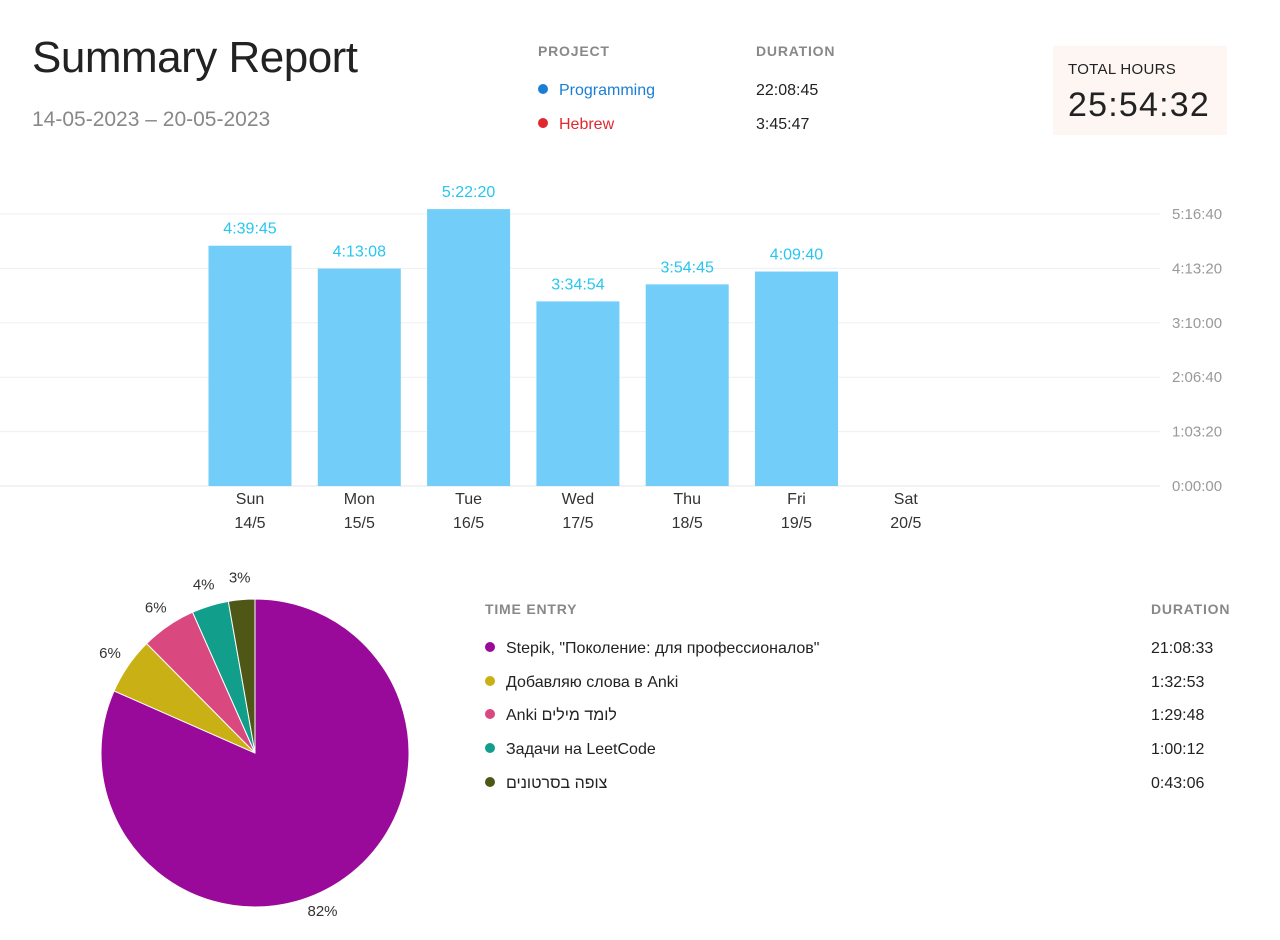 This screenshot has height=940, width=1280. What do you see at coordinates (249, 229) in the screenshot?
I see `bar-value-label: 4:39:45` at bounding box center [249, 229].